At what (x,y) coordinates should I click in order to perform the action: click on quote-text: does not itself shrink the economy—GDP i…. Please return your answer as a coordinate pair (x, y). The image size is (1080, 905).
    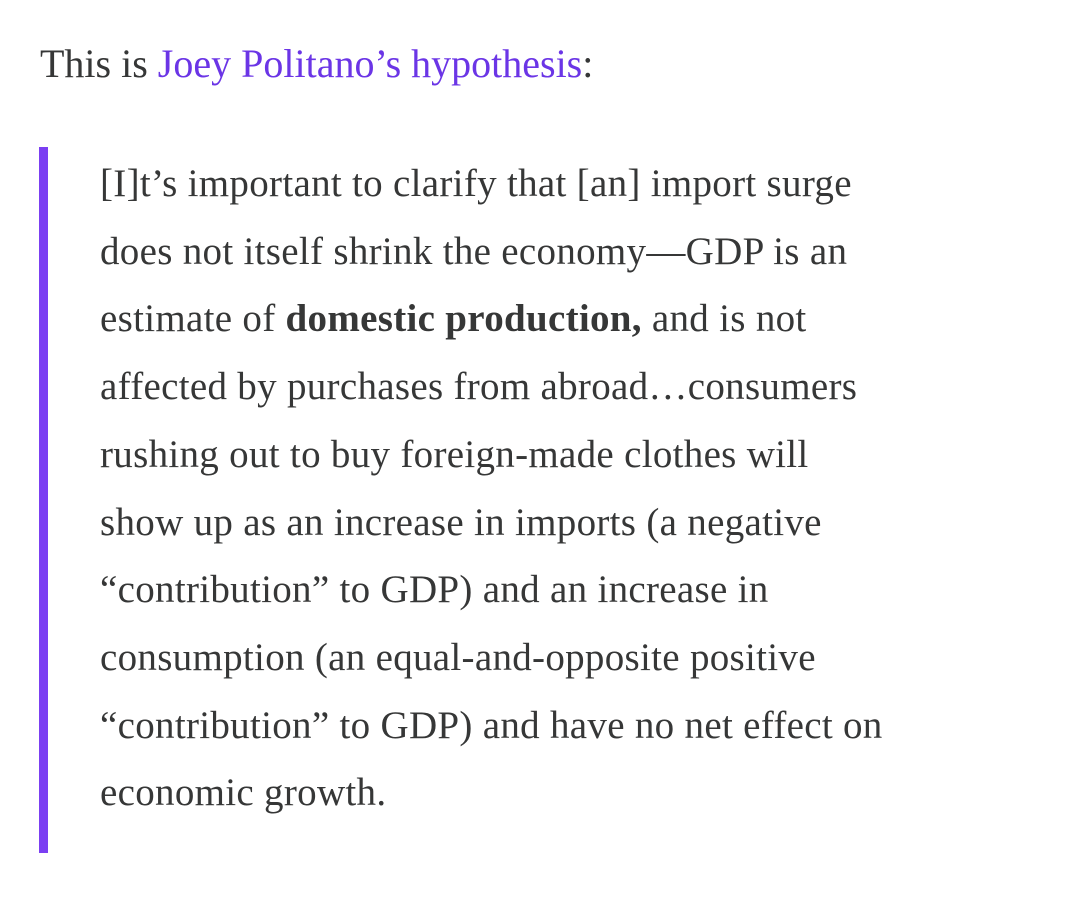
    Looking at the image, I should click on (474, 251).